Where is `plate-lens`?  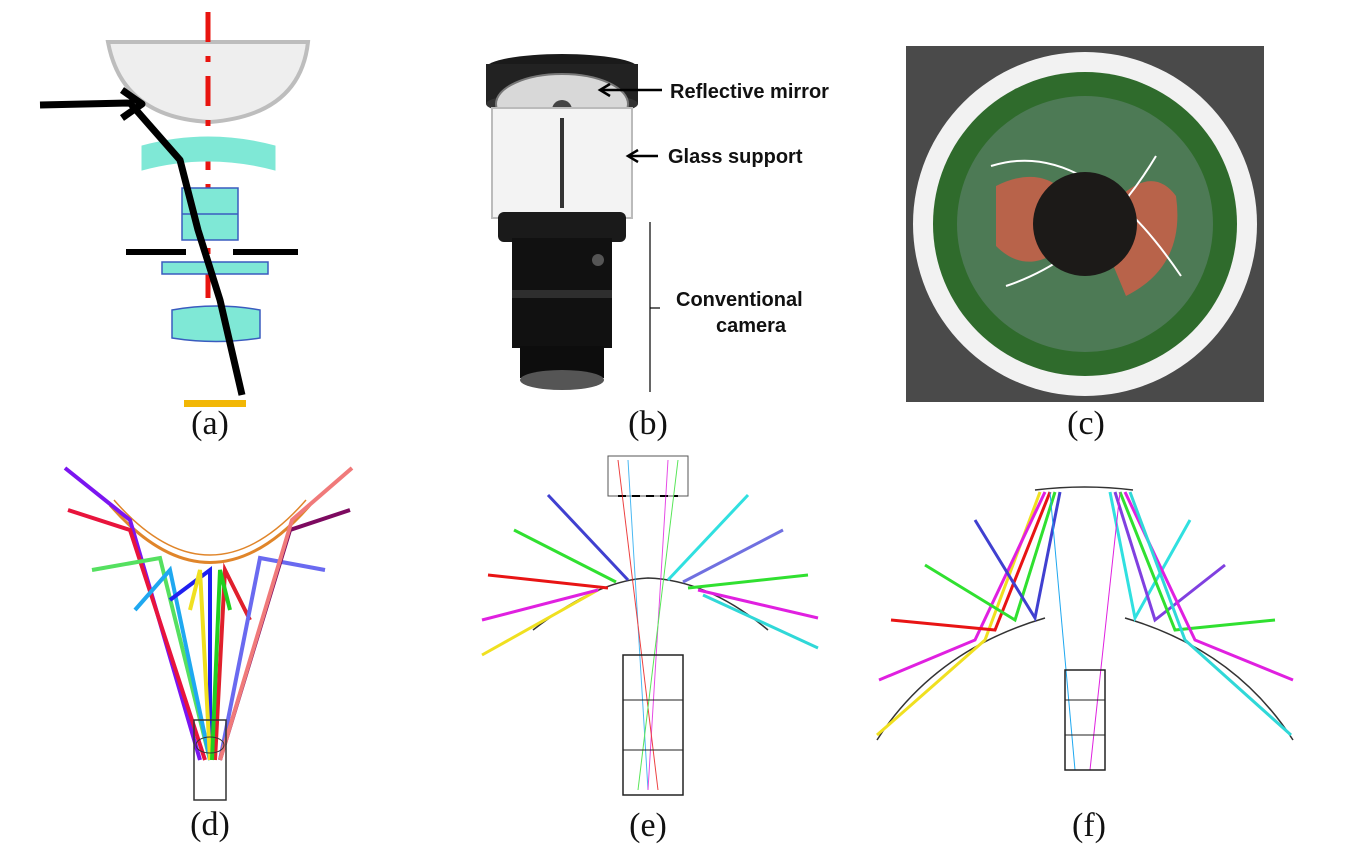
plate-lens is located at coordinates (215, 268).